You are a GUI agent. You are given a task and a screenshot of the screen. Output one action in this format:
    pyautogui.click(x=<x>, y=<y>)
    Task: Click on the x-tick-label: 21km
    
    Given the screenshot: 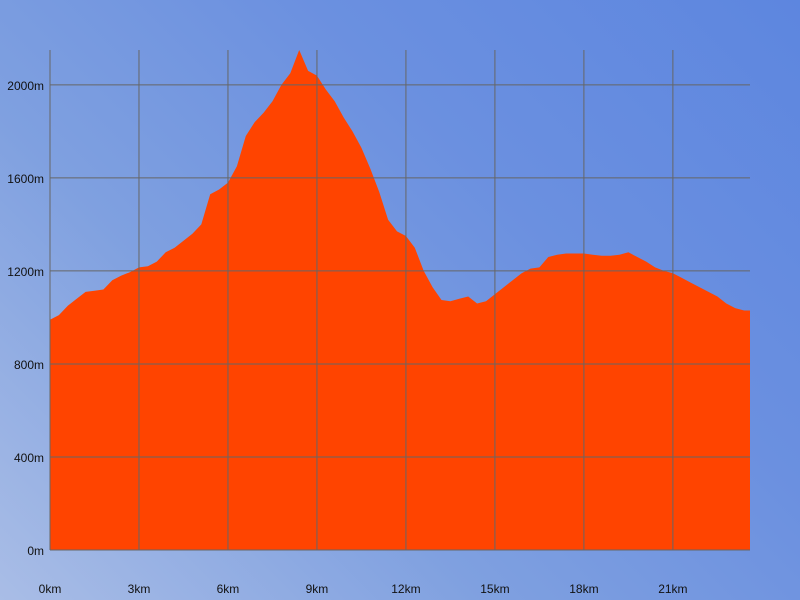 What is the action you would take?
    pyautogui.click(x=672, y=589)
    